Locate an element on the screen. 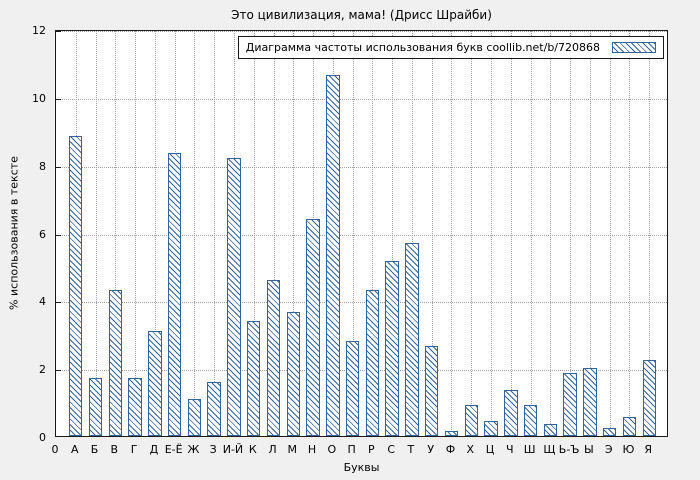  x-tick-label: А is located at coordinates (75, 449).